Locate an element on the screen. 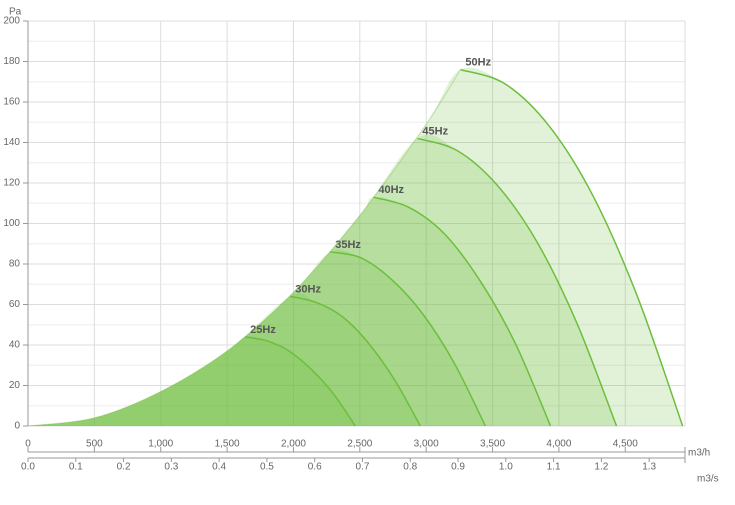 The image size is (735, 505). y-tick-label: 160 is located at coordinates (11, 102).